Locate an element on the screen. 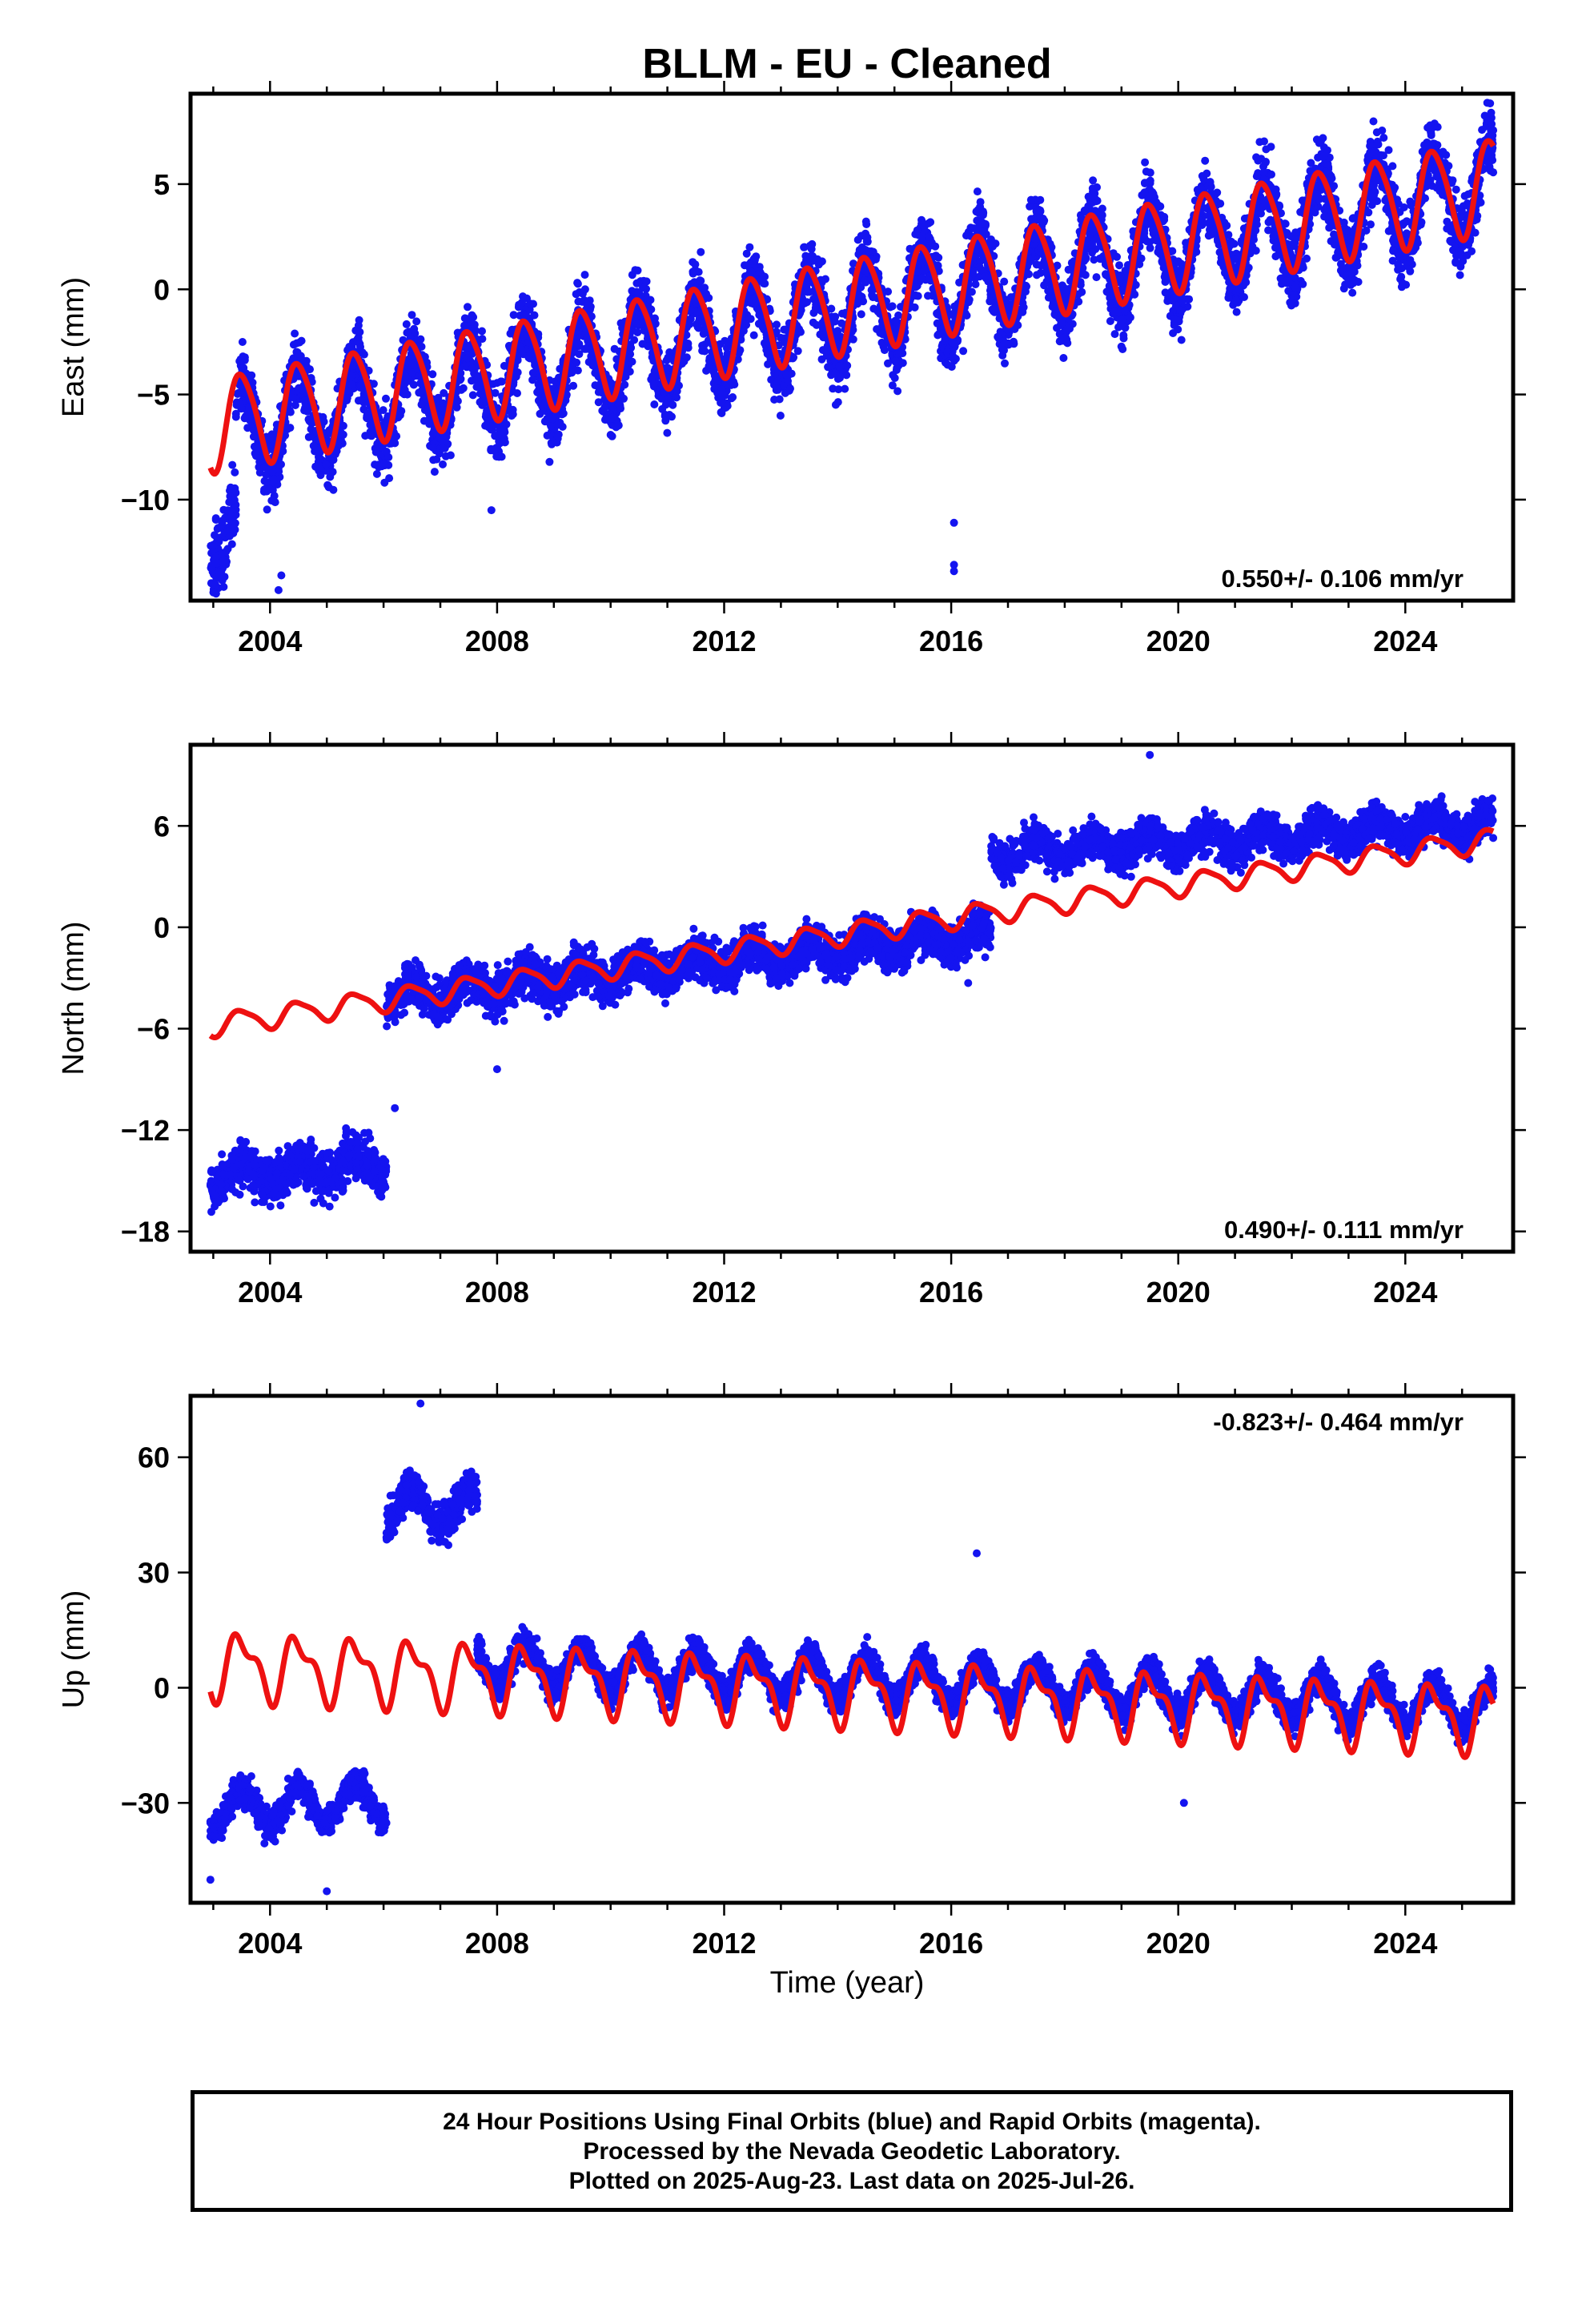 The width and height of the screenshot is (1582, 2324). figure-title: BLLM - EU - Cleaned is located at coordinates (847, 64).